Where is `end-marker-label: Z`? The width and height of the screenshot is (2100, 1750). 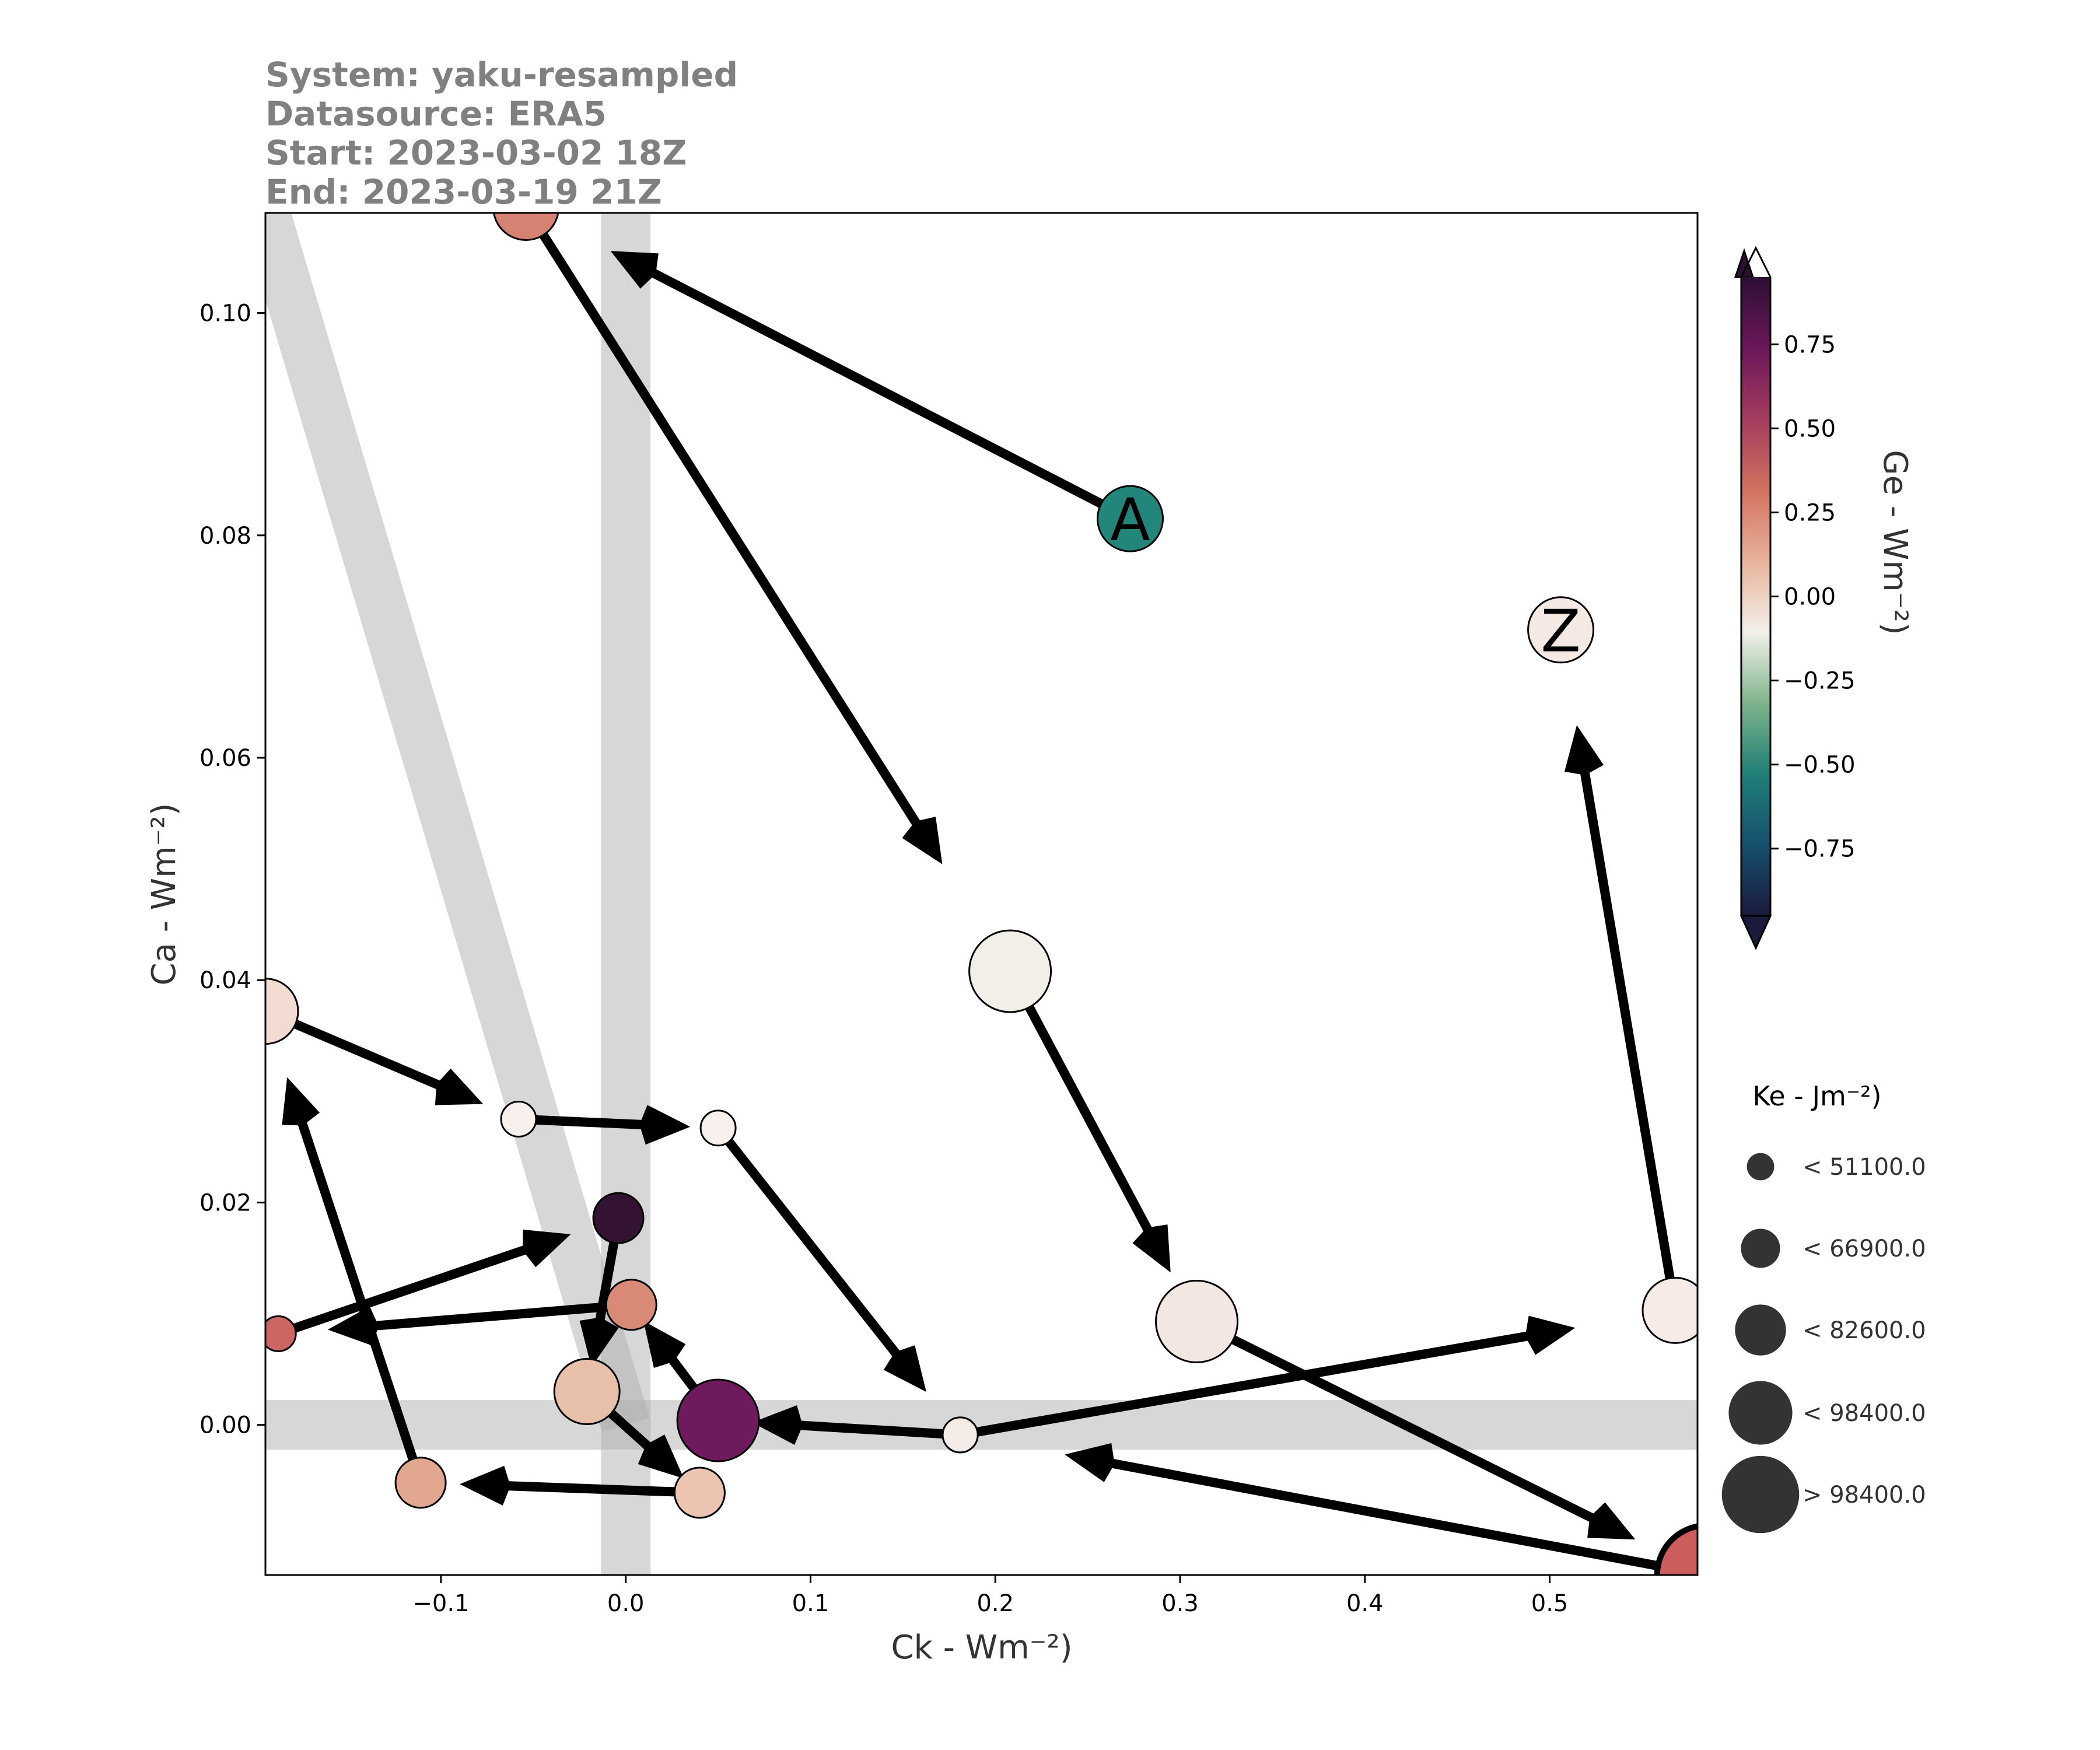 end-marker-label: Z is located at coordinates (1561, 631).